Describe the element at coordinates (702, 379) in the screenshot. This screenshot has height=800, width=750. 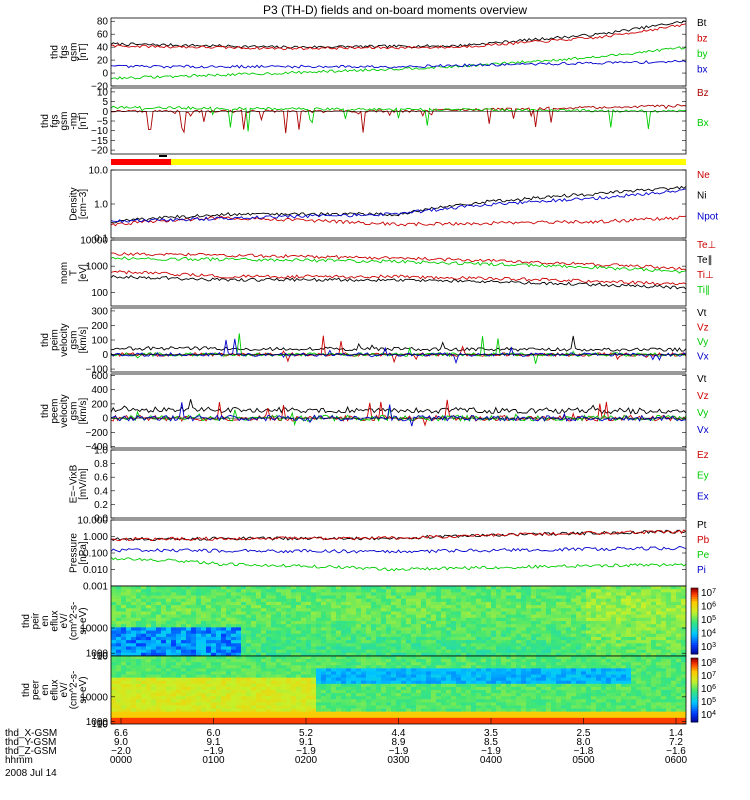
I see `legend-entry: Vt` at that location.